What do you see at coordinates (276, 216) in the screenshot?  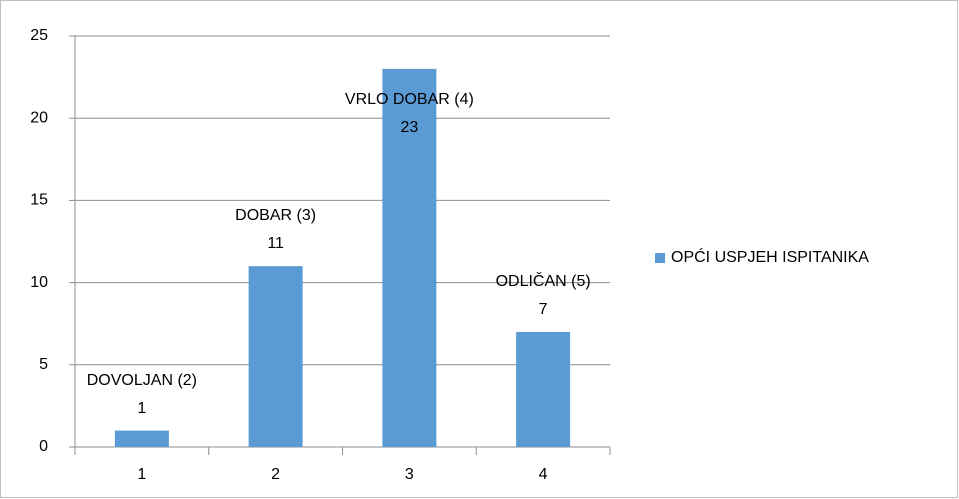 I see `data-label-name: DOBAR (3)` at bounding box center [276, 216].